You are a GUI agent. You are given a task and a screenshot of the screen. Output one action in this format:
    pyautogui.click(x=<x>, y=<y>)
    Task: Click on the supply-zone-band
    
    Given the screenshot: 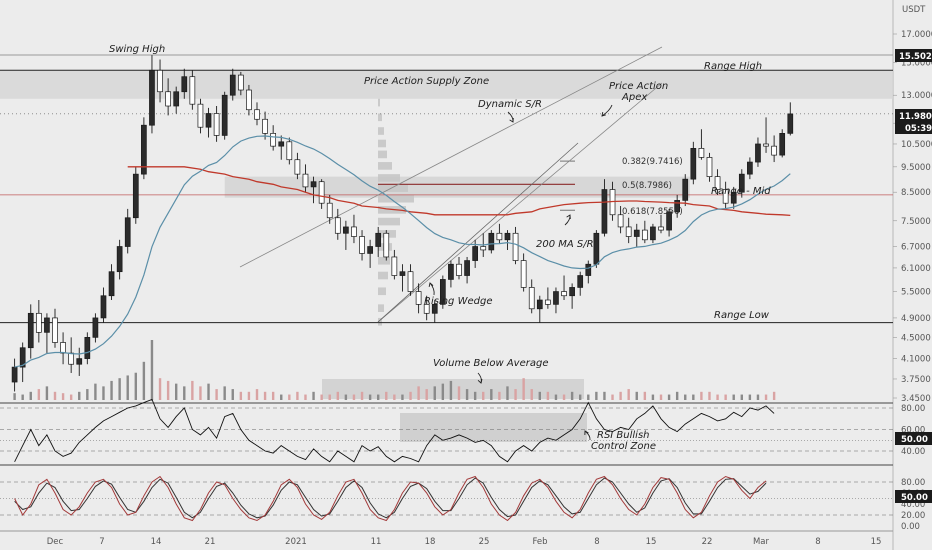 What is the action you would take?
    pyautogui.click(x=446, y=84)
    